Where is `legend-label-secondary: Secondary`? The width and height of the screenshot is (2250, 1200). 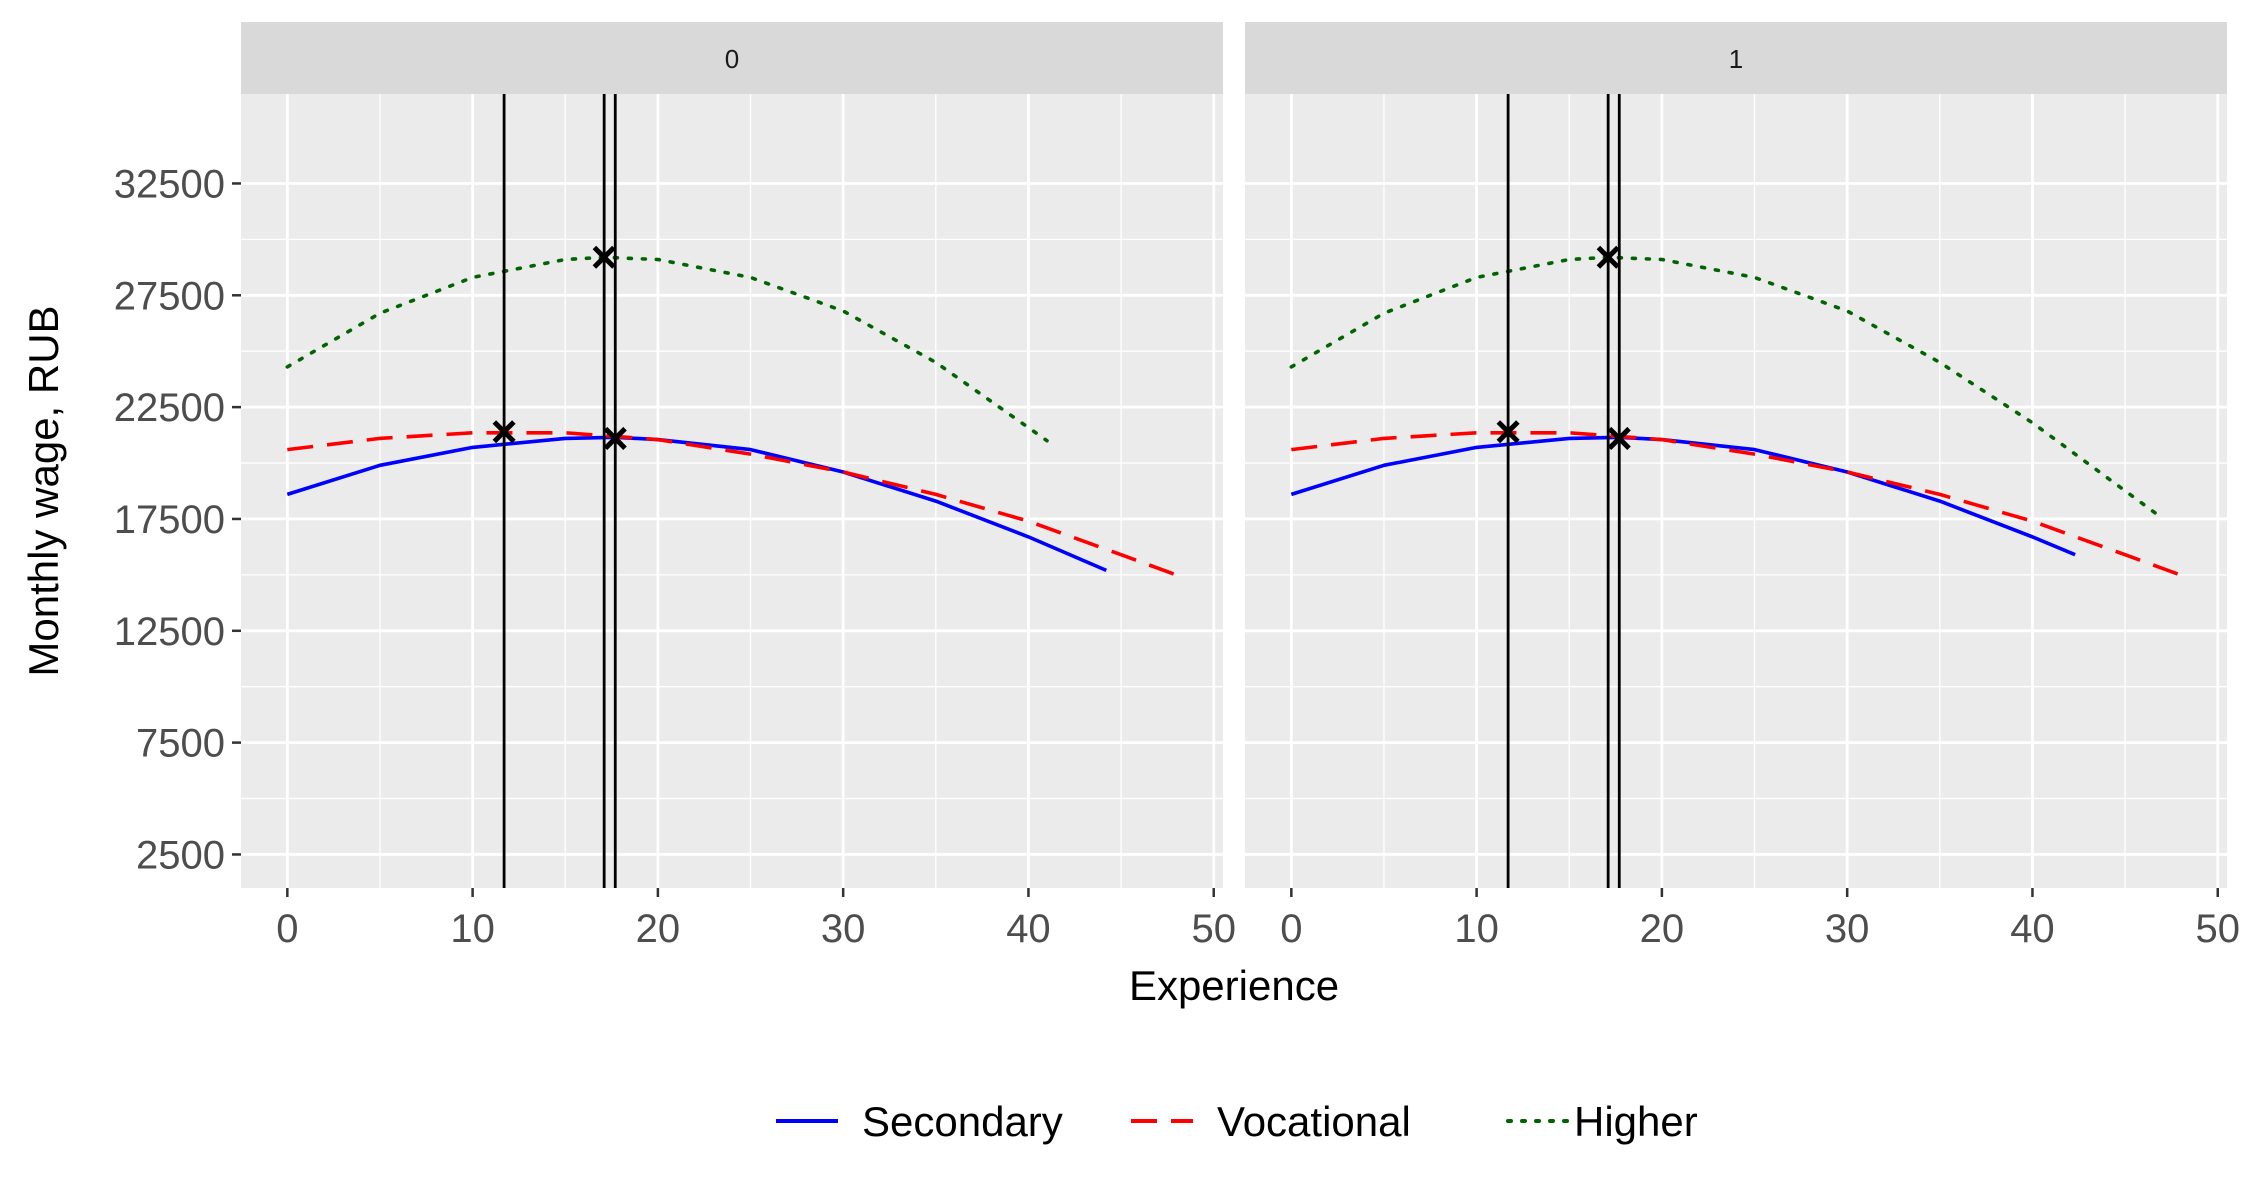
legend-label-secondary: Secondary is located at coordinates (962, 1121).